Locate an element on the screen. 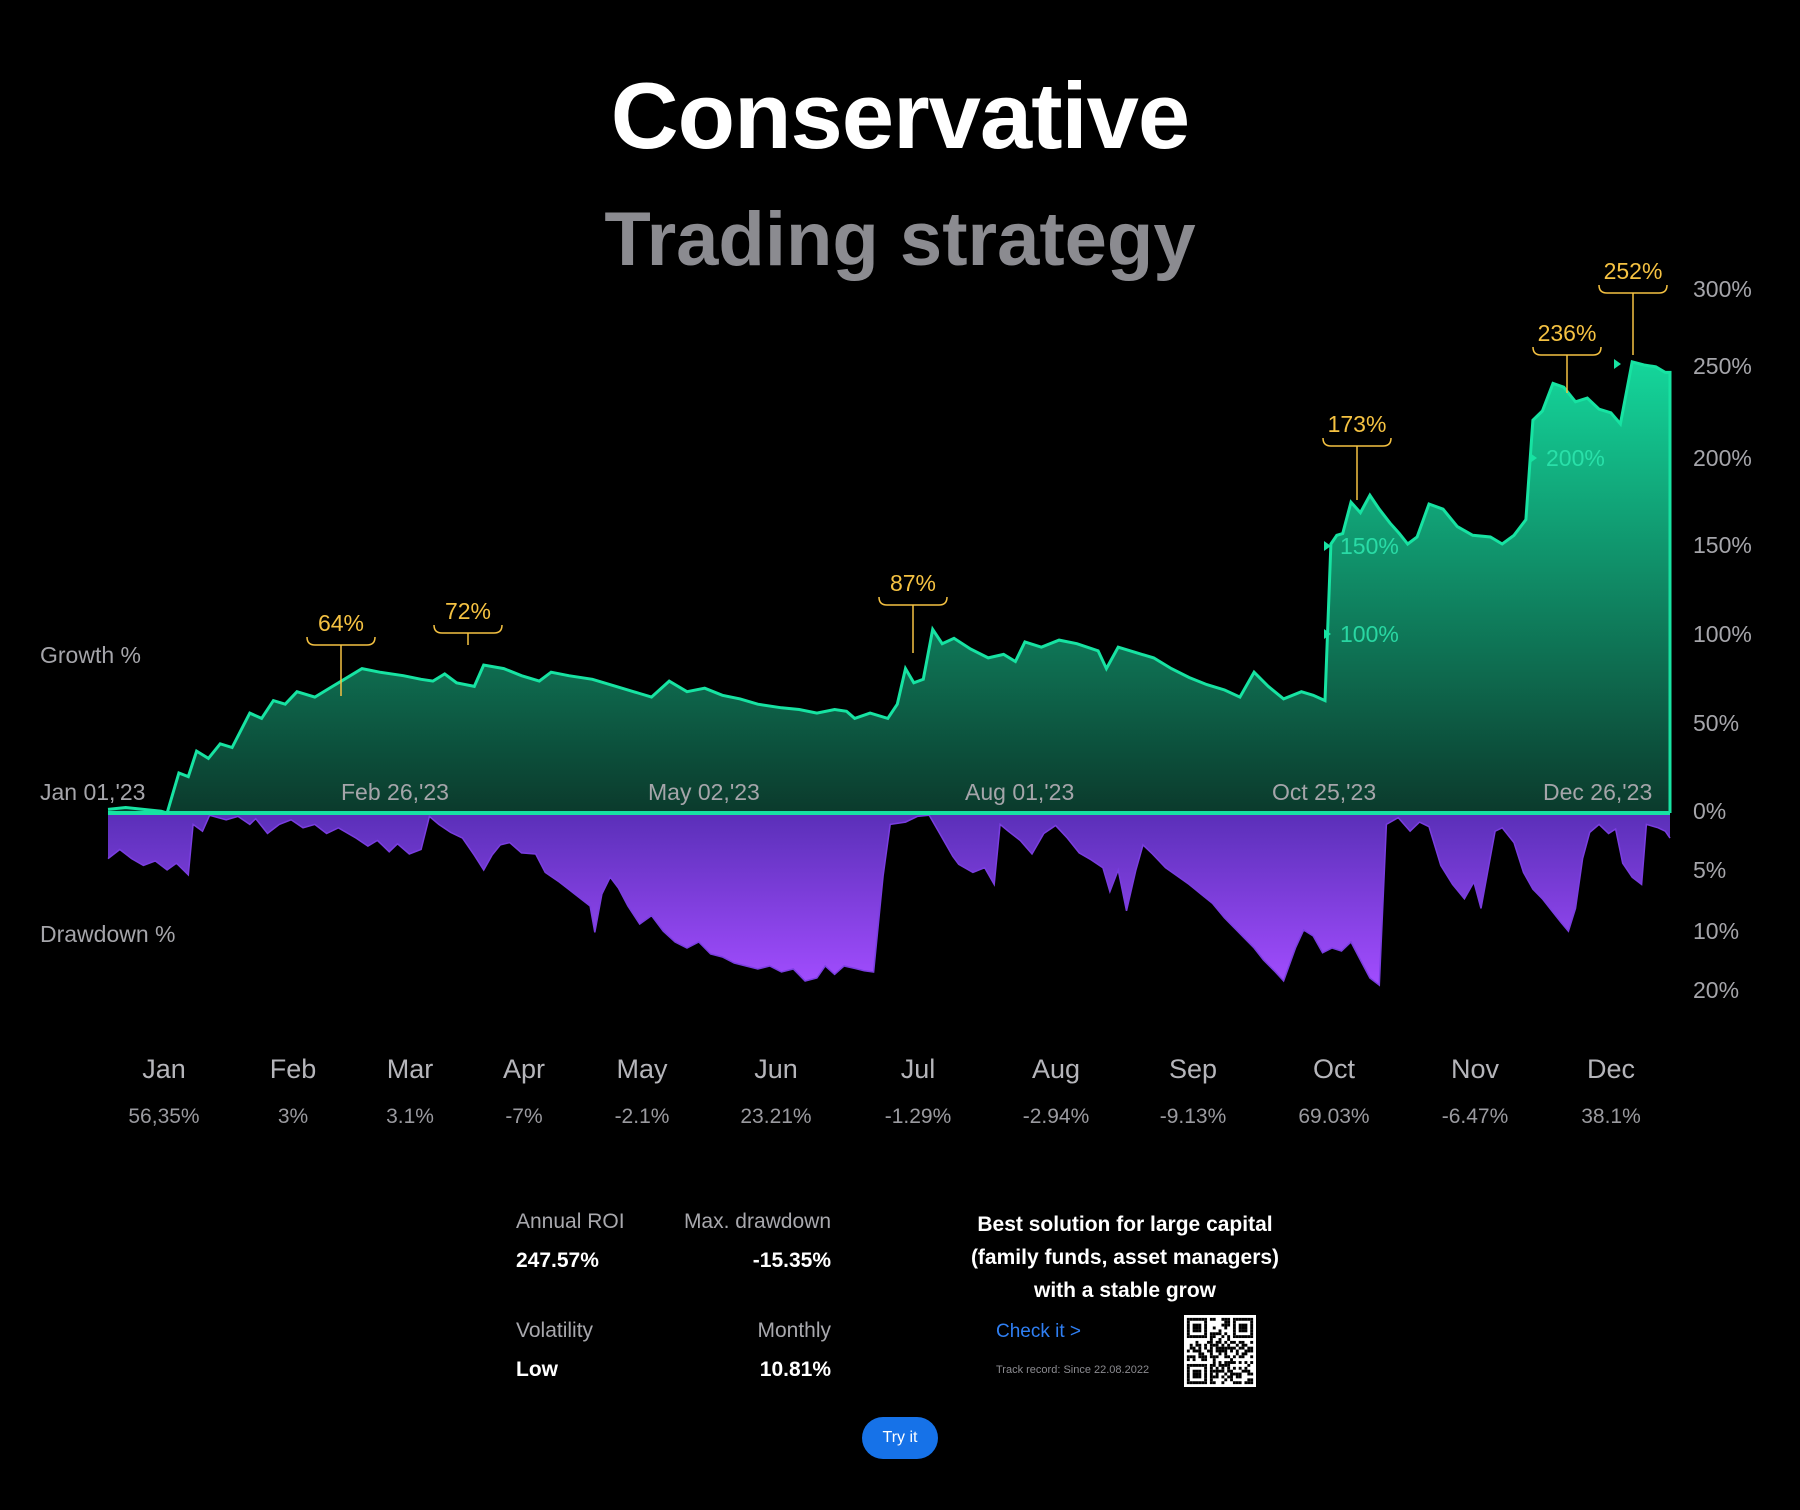  page-subtitle: Trading strategy is located at coordinates (900, 239).